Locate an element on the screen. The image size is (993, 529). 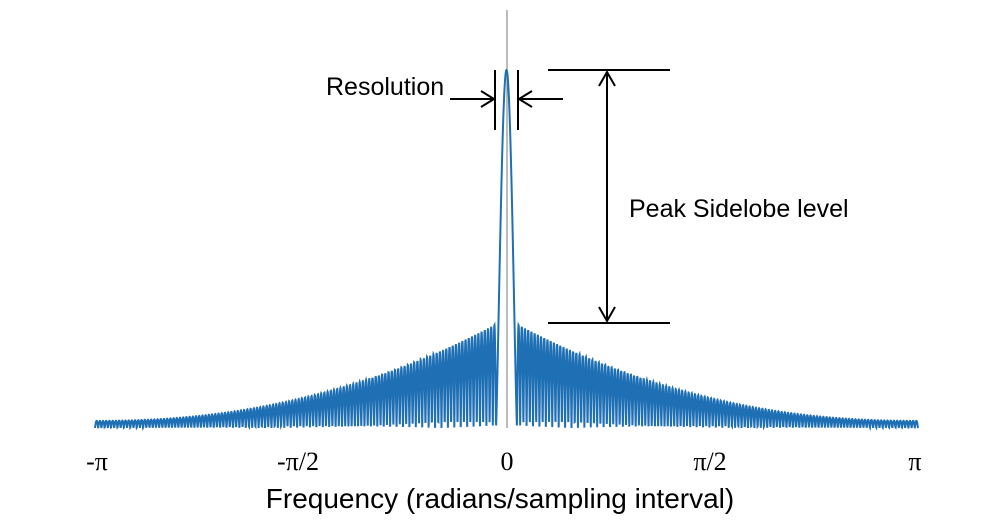
resolution-left-arrowhead is located at coordinates (488, 99).